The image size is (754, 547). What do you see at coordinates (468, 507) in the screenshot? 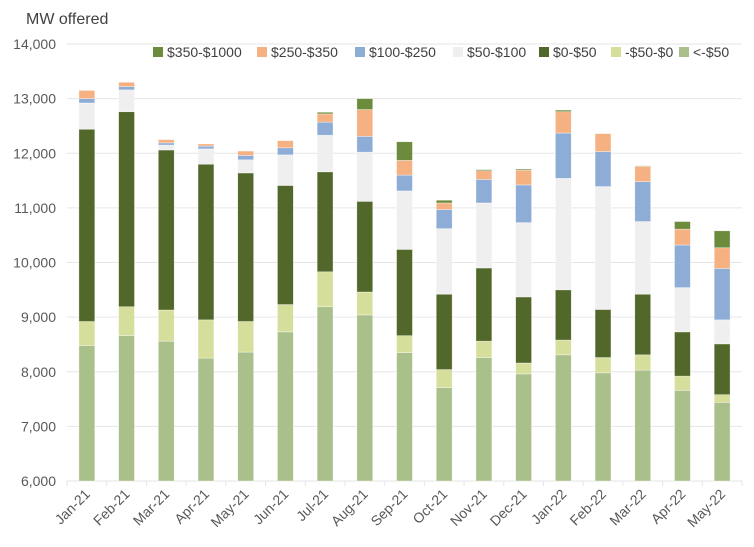
I see `x-tick-label: Nov-21` at bounding box center [468, 507].